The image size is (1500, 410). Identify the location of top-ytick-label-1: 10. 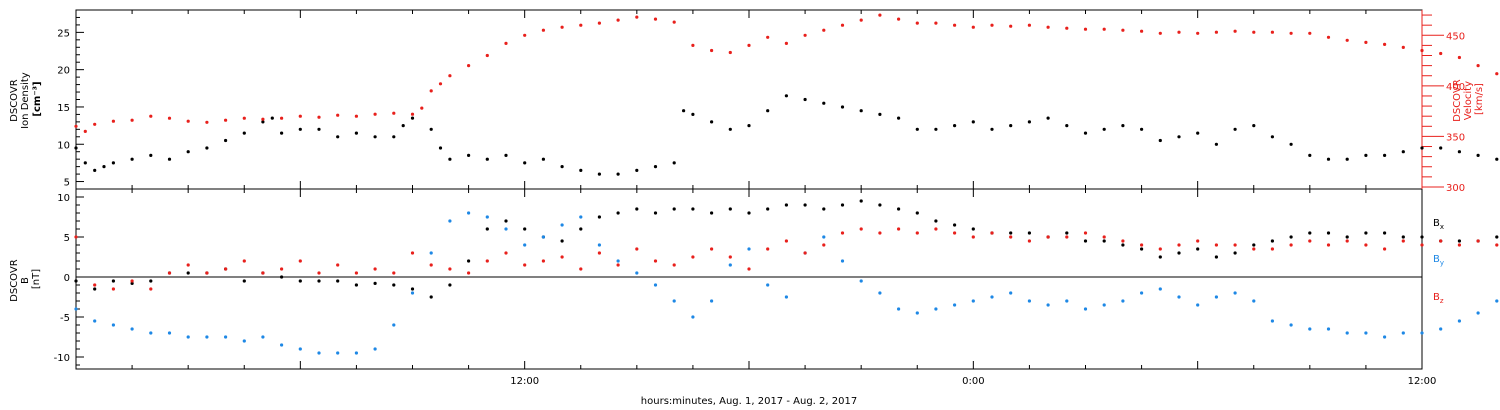
(63, 145).